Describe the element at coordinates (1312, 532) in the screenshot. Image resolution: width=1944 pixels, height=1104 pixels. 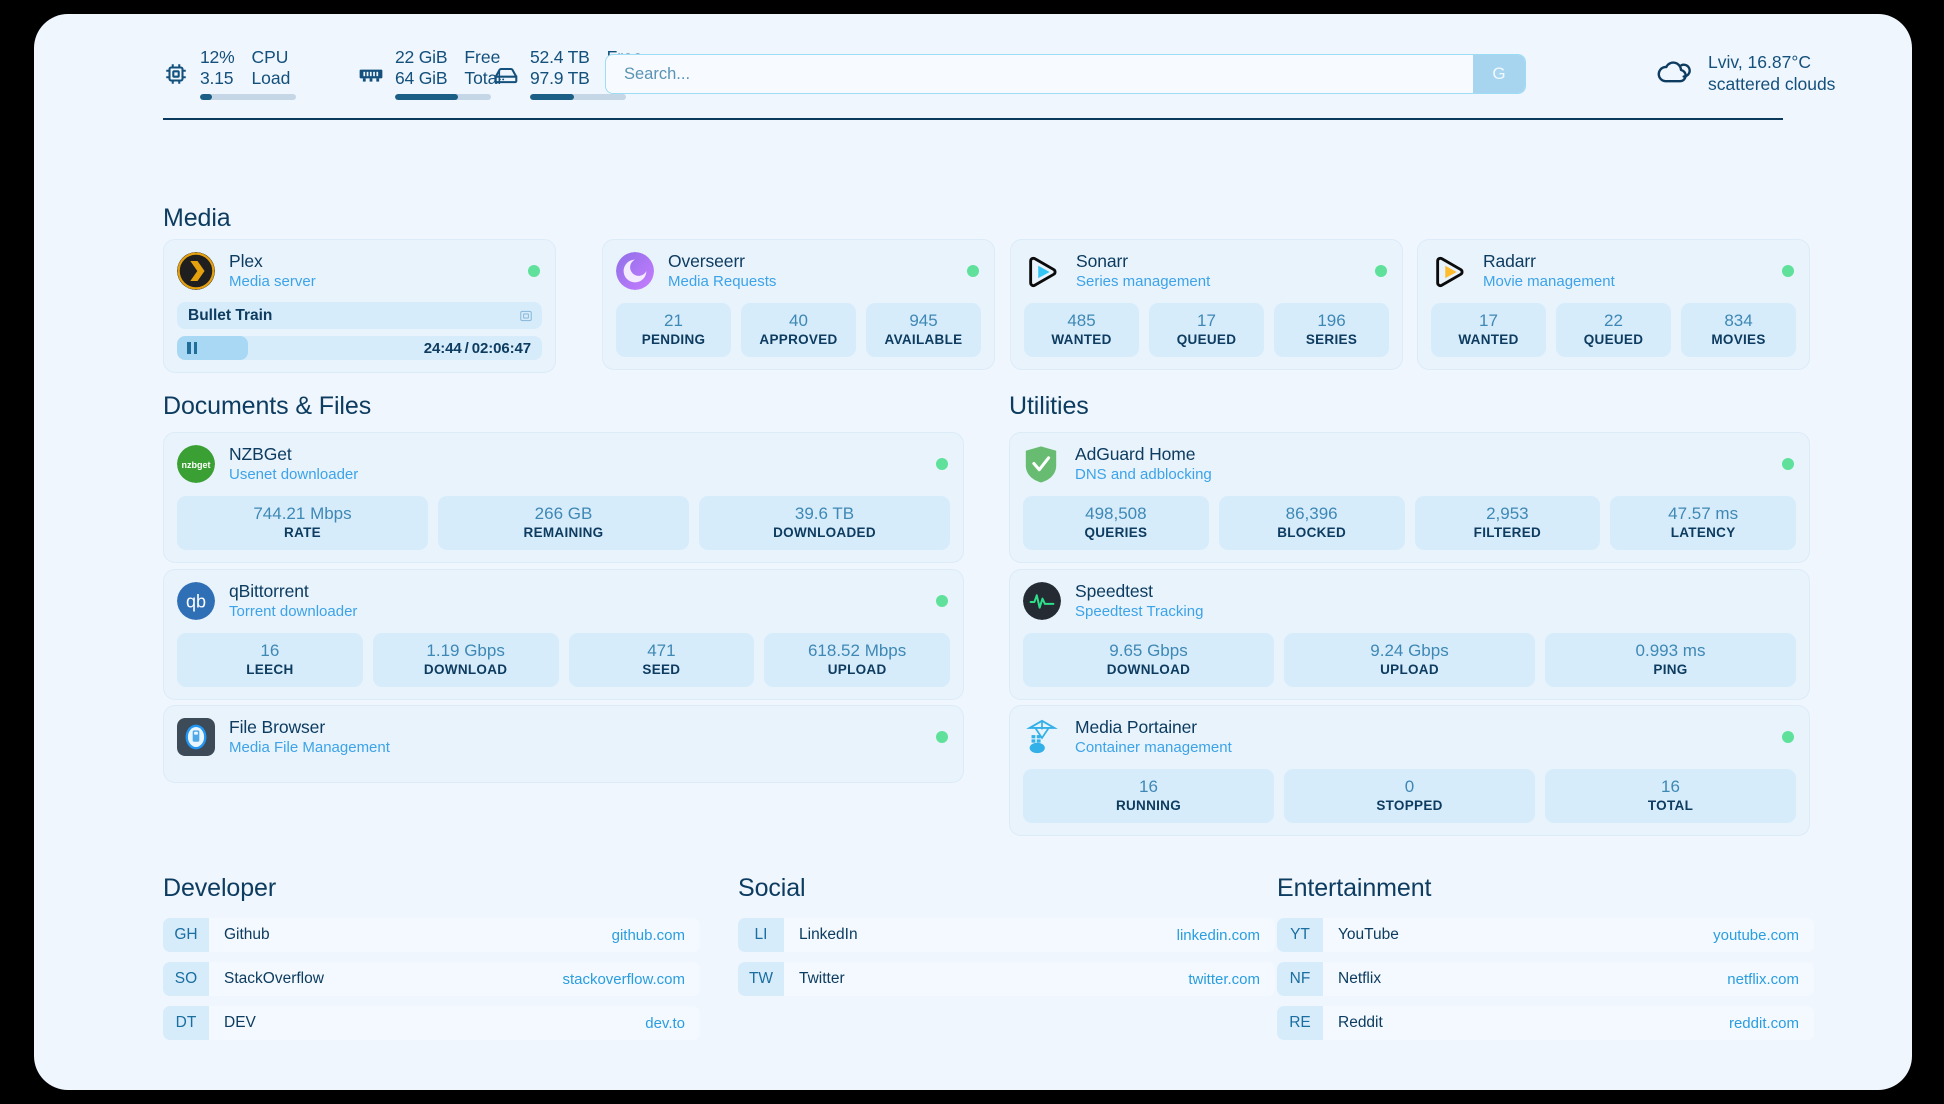
I see `stat-caption: BLOCKED` at that location.